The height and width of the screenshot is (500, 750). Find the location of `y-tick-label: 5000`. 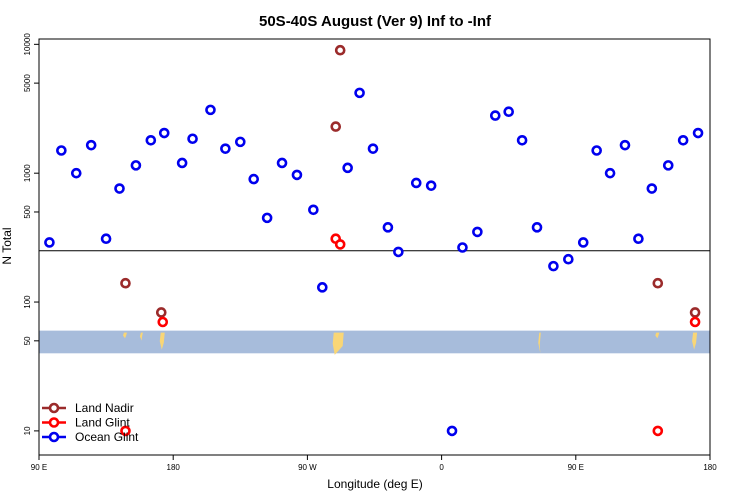

y-tick-label: 5000 is located at coordinates (27, 83).